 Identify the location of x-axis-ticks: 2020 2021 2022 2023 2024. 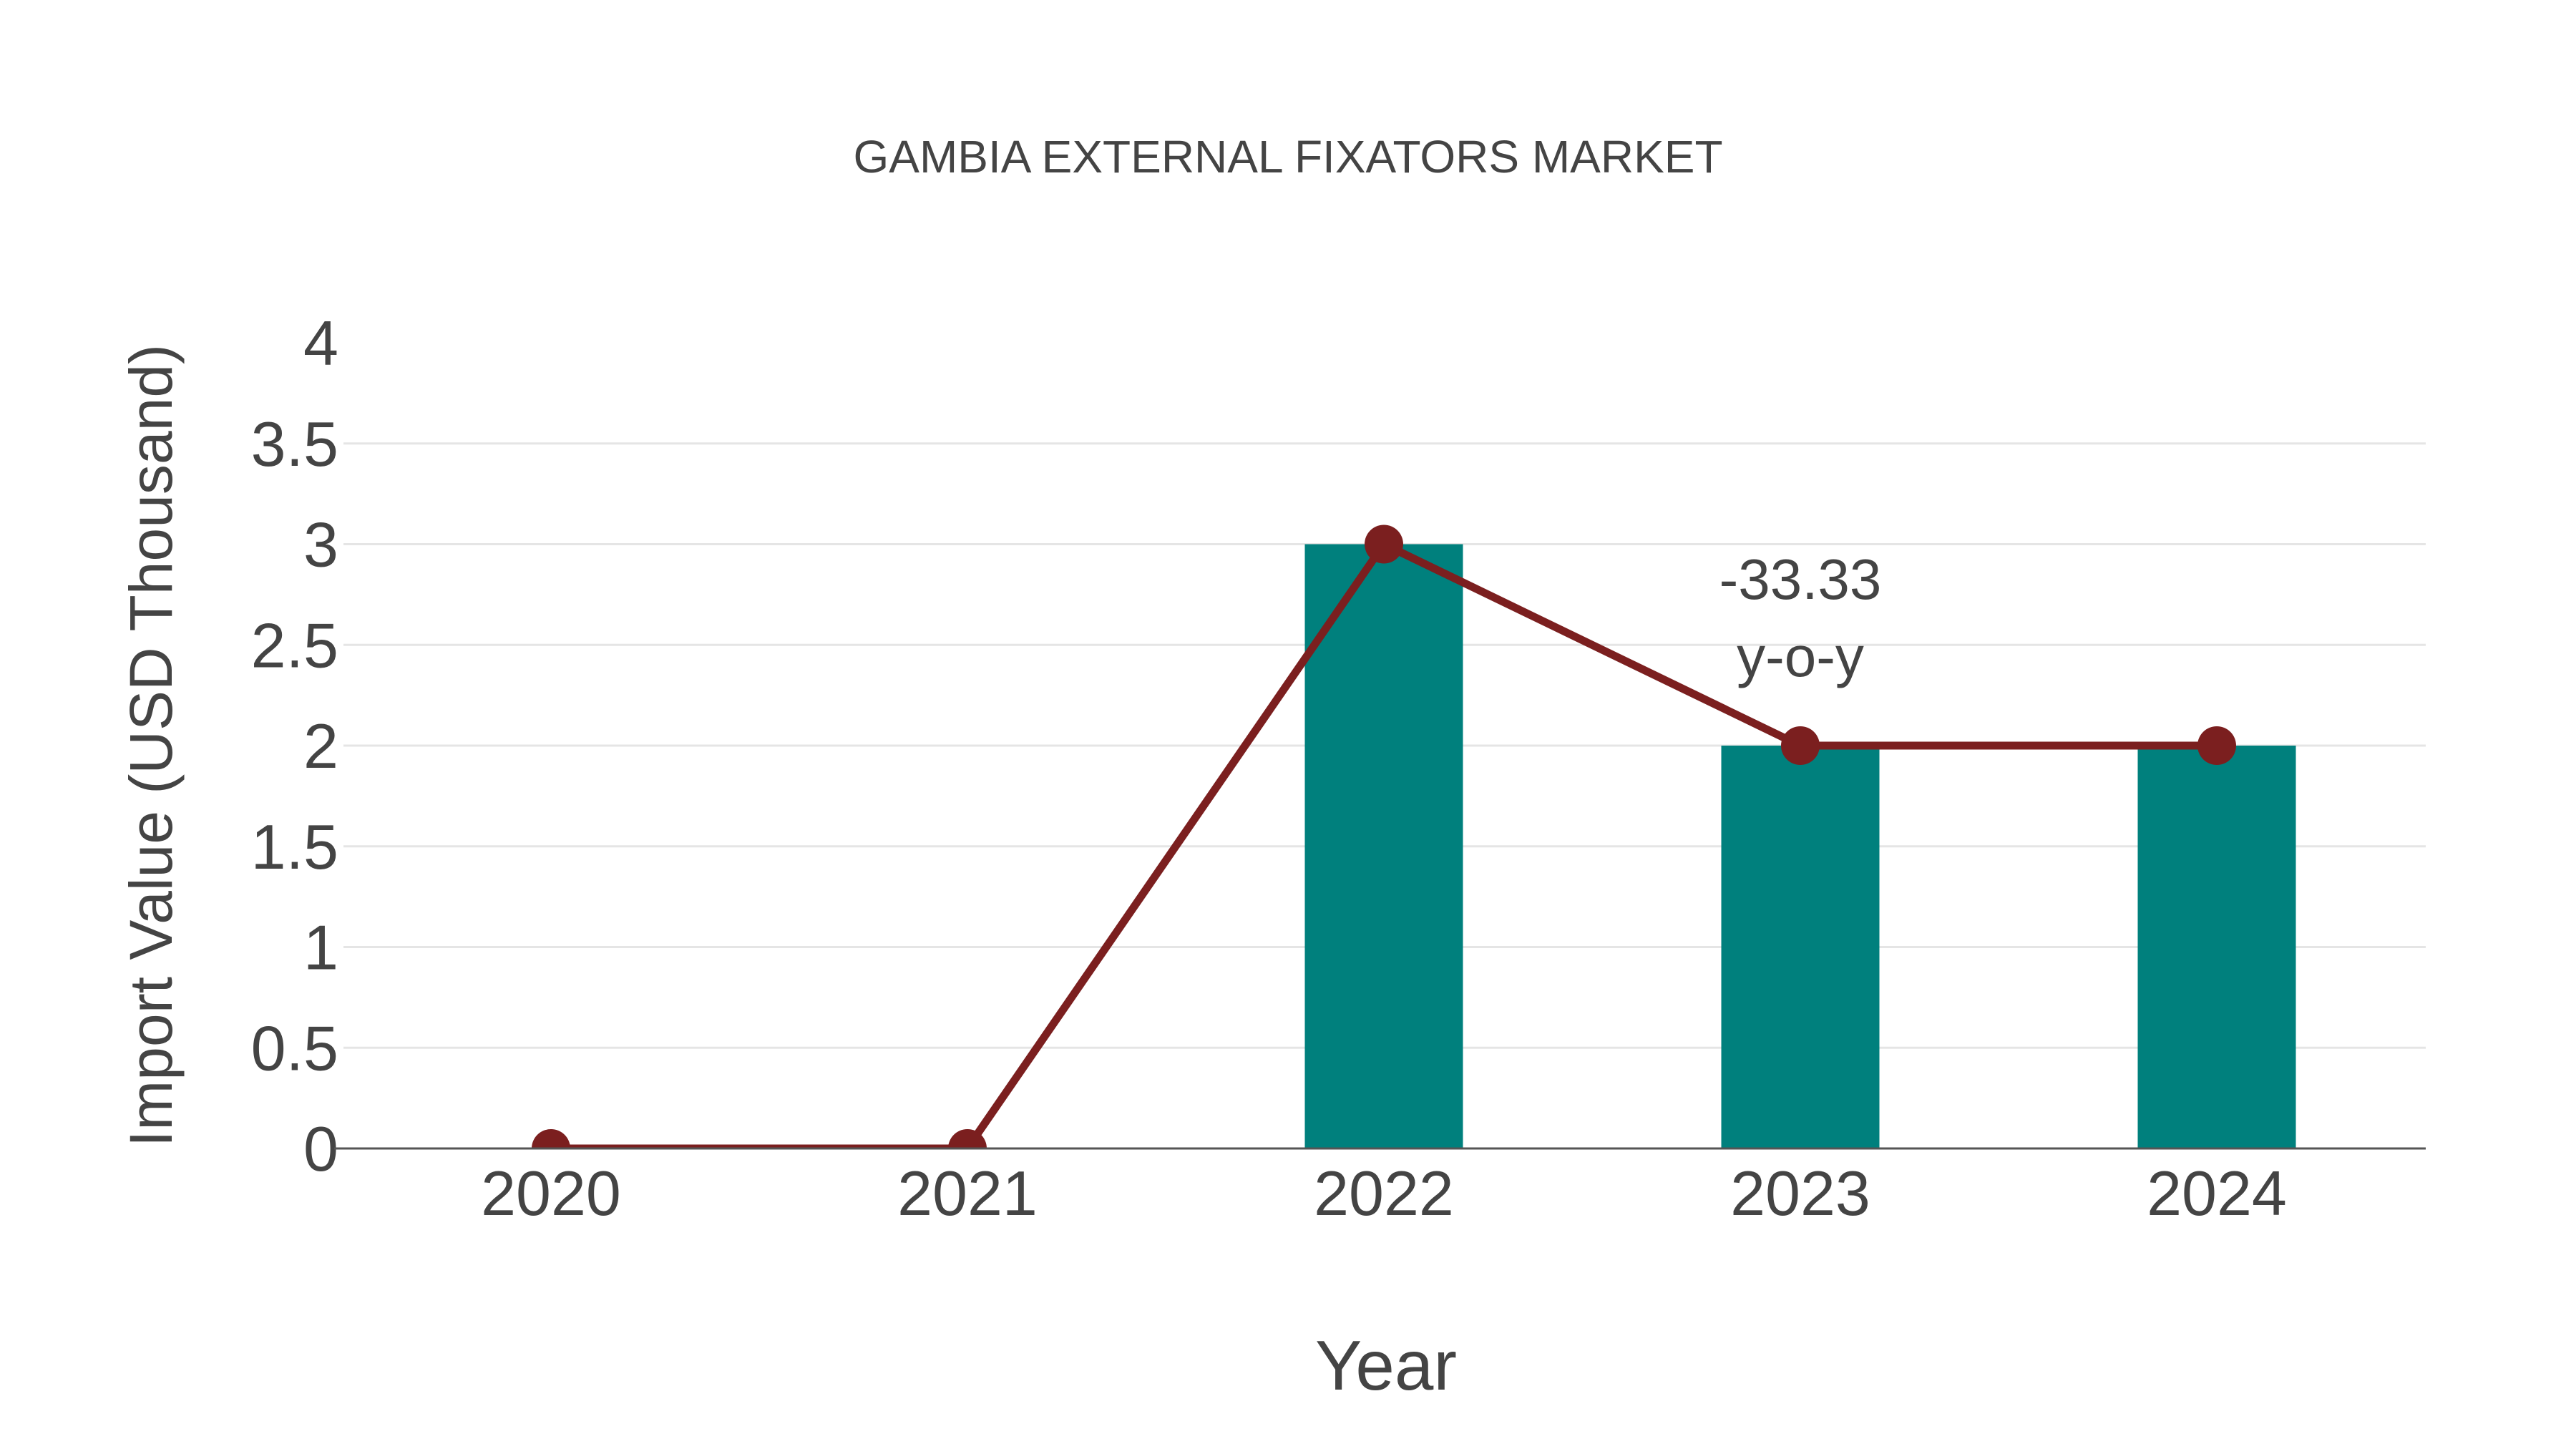
(1384, 1193).